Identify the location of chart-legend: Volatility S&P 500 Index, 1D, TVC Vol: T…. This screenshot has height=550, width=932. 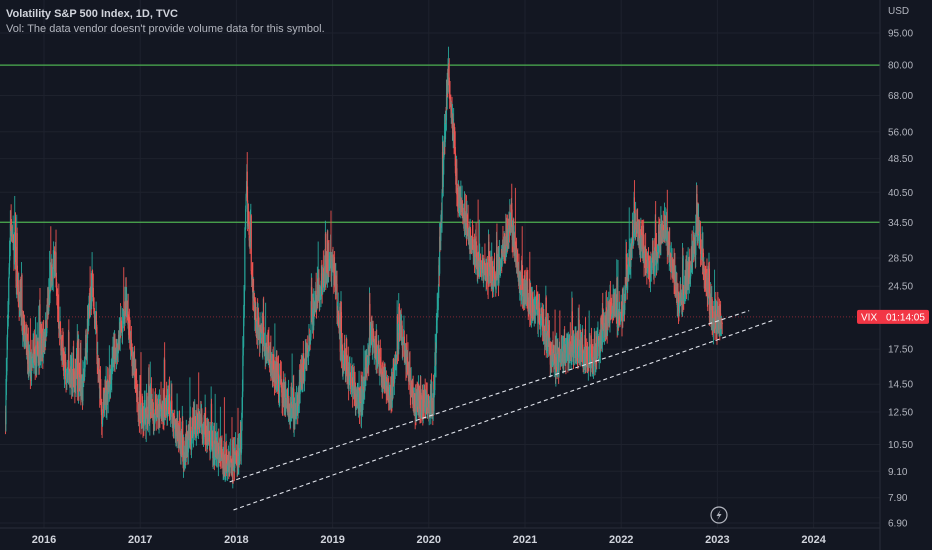
(165, 22).